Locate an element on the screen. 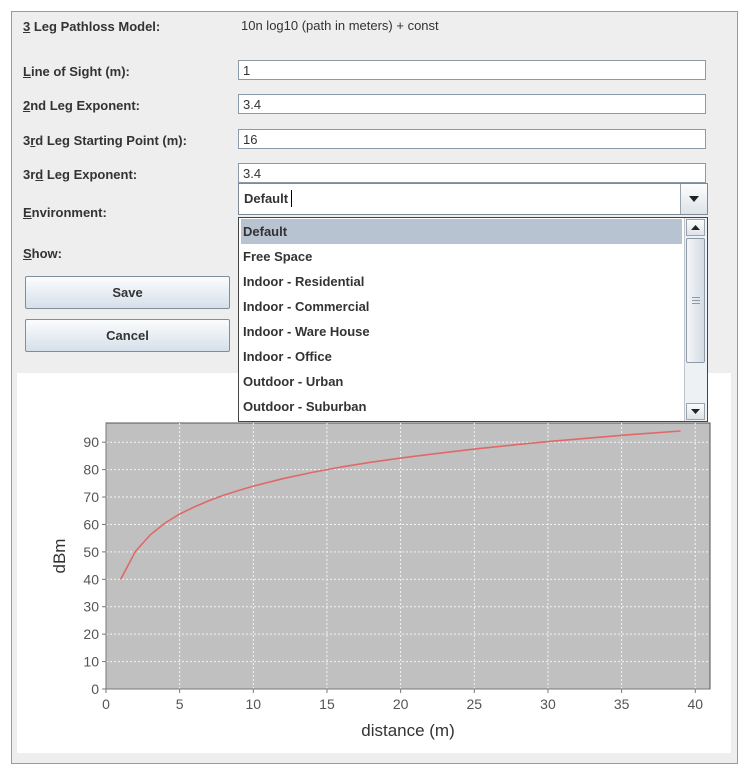  x-tick-label: 15 is located at coordinates (327, 704).